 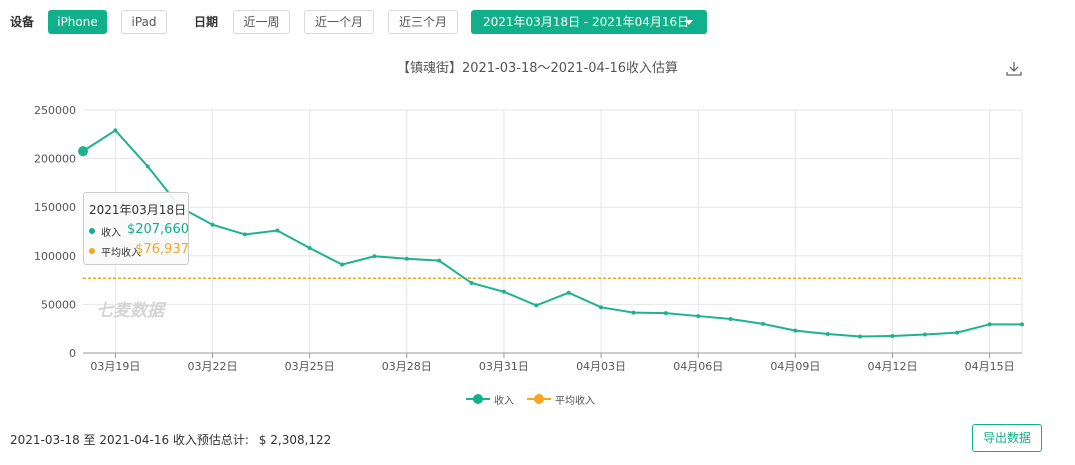 What do you see at coordinates (129, 440) in the screenshot?
I see `summary-prefix: 2021-03-18 至 2021-04-16 收入预估总计:` at bounding box center [129, 440].